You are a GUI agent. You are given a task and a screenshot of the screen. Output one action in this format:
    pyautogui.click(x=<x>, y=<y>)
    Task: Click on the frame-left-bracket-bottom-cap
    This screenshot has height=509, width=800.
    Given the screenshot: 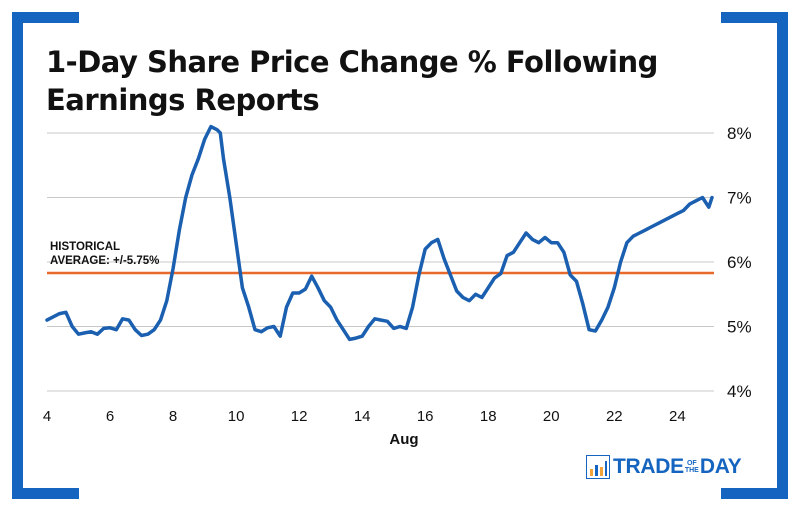 What is the action you would take?
    pyautogui.click(x=45, y=493)
    